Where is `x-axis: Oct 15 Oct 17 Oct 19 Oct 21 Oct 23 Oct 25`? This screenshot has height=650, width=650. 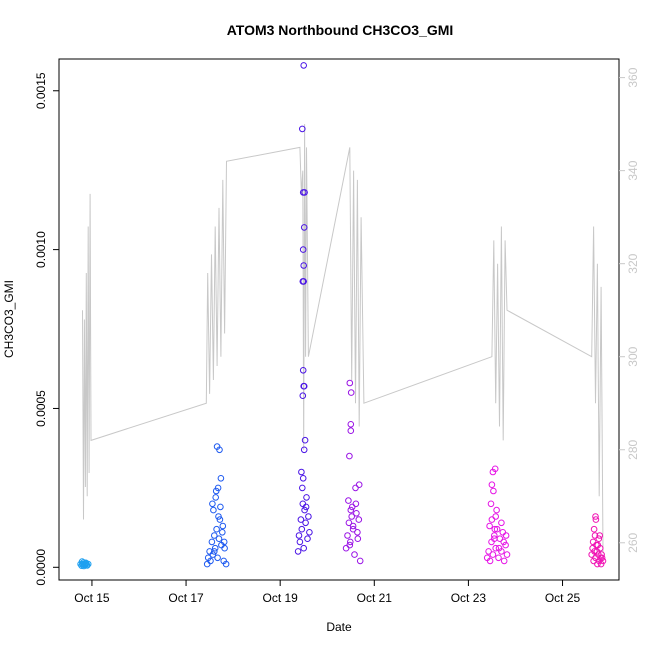 x-axis: Oct 15 Oct 17 Oct 19 Oct 21 Oct 23 Oct 25 is located at coordinates (327, 592).